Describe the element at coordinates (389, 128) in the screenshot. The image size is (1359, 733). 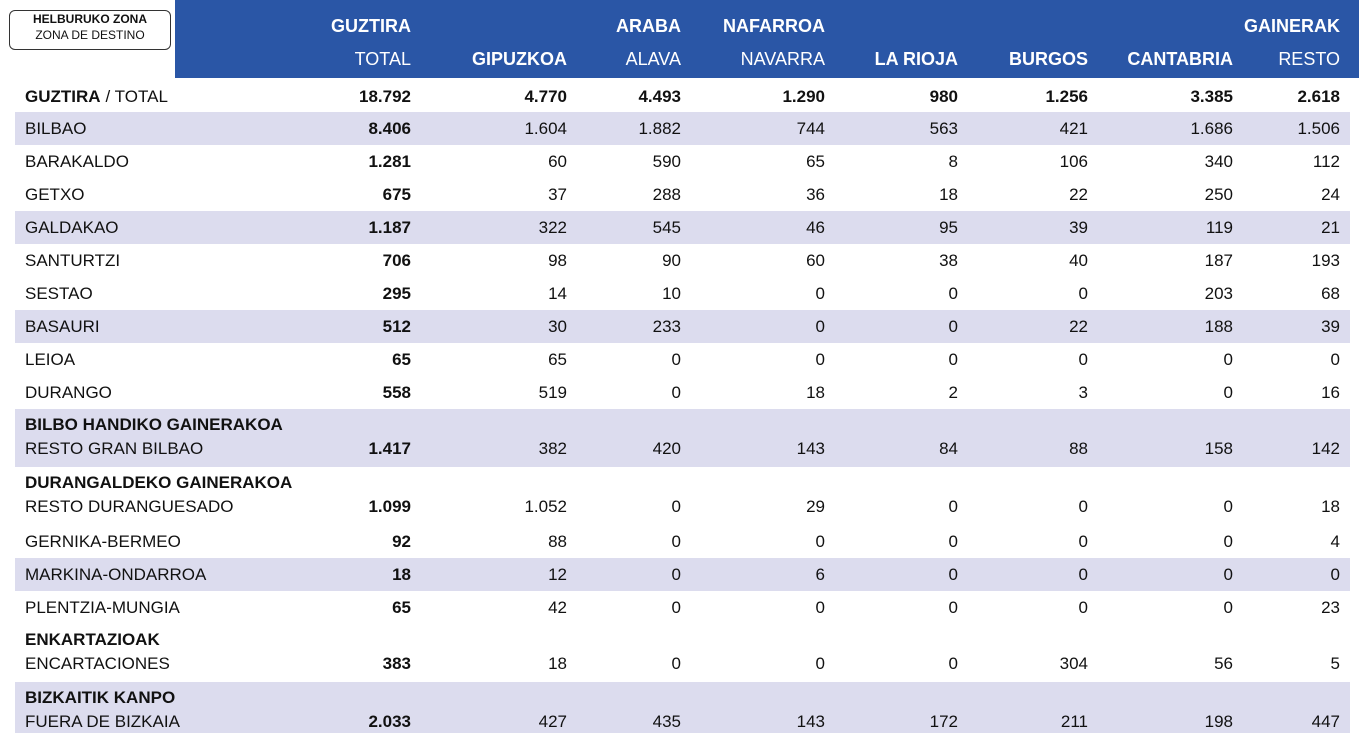
I see `cell: 8.406` at that location.